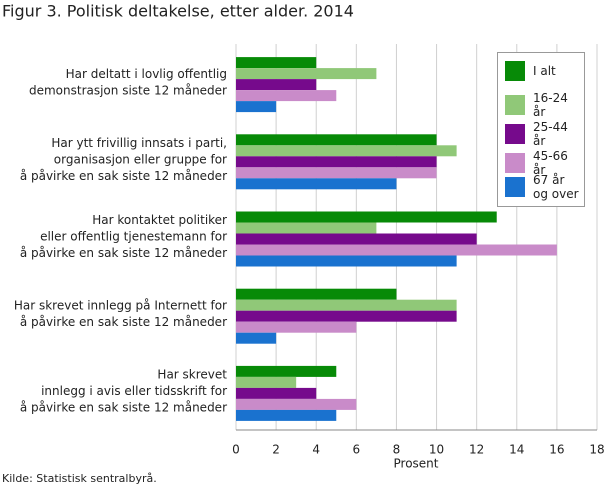  What do you see at coordinates (236, 450) in the screenshot?
I see `x-tick-label: 0` at bounding box center [236, 450].